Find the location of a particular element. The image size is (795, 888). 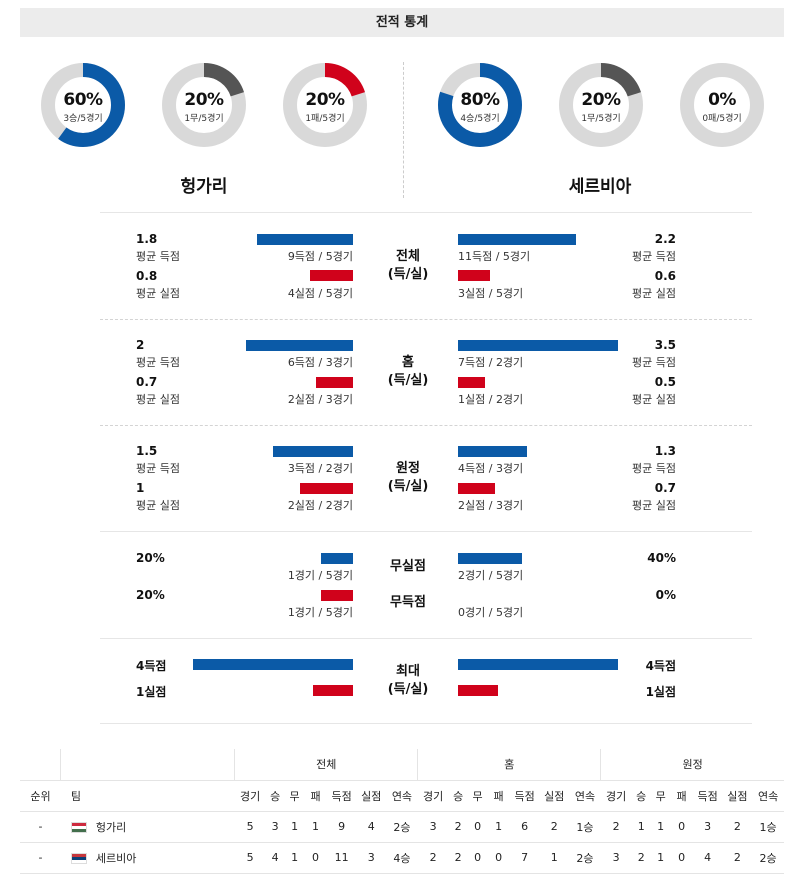

away-max-conceded-bar is located at coordinates (478, 690).